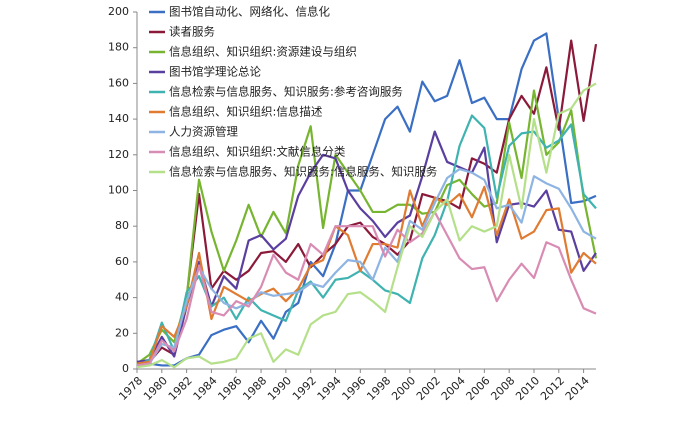 This screenshot has width=699, height=438. Describe the element at coordinates (249, 12) in the screenshot. I see `legend-label: 图书馆自动化、网络化、信息化` at that location.